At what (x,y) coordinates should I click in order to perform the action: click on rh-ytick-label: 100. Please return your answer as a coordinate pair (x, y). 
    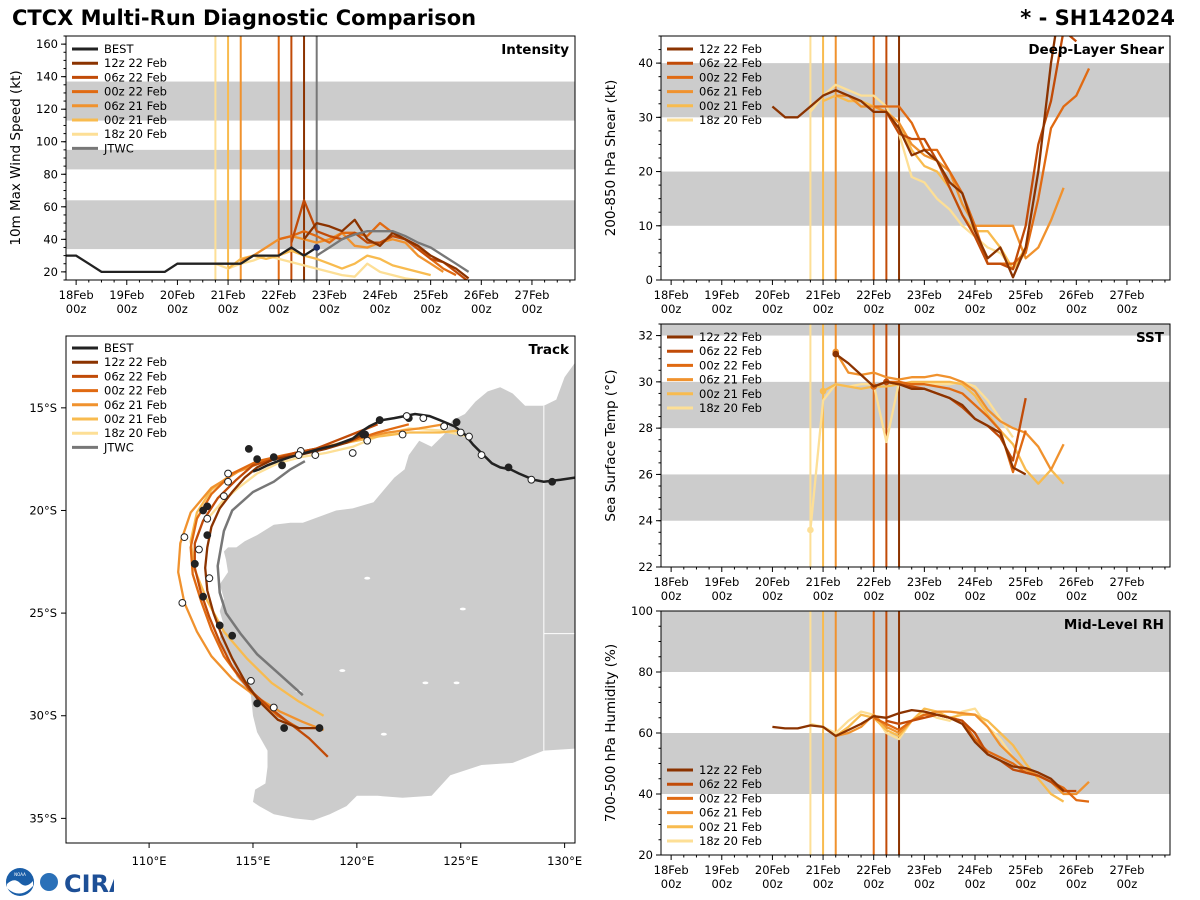
    Looking at the image, I should click on (642, 611).